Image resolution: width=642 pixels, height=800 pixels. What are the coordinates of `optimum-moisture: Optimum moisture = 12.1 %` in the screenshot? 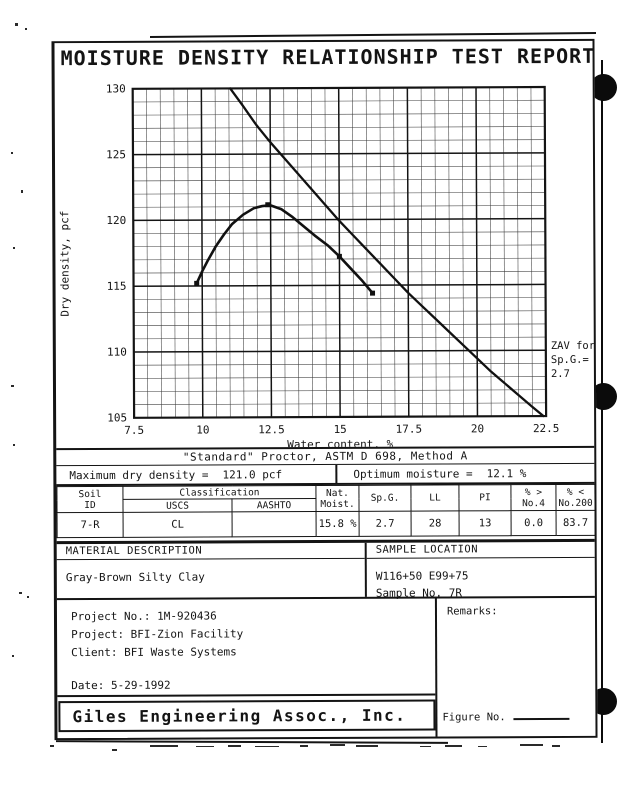 It's located at (465, 473).